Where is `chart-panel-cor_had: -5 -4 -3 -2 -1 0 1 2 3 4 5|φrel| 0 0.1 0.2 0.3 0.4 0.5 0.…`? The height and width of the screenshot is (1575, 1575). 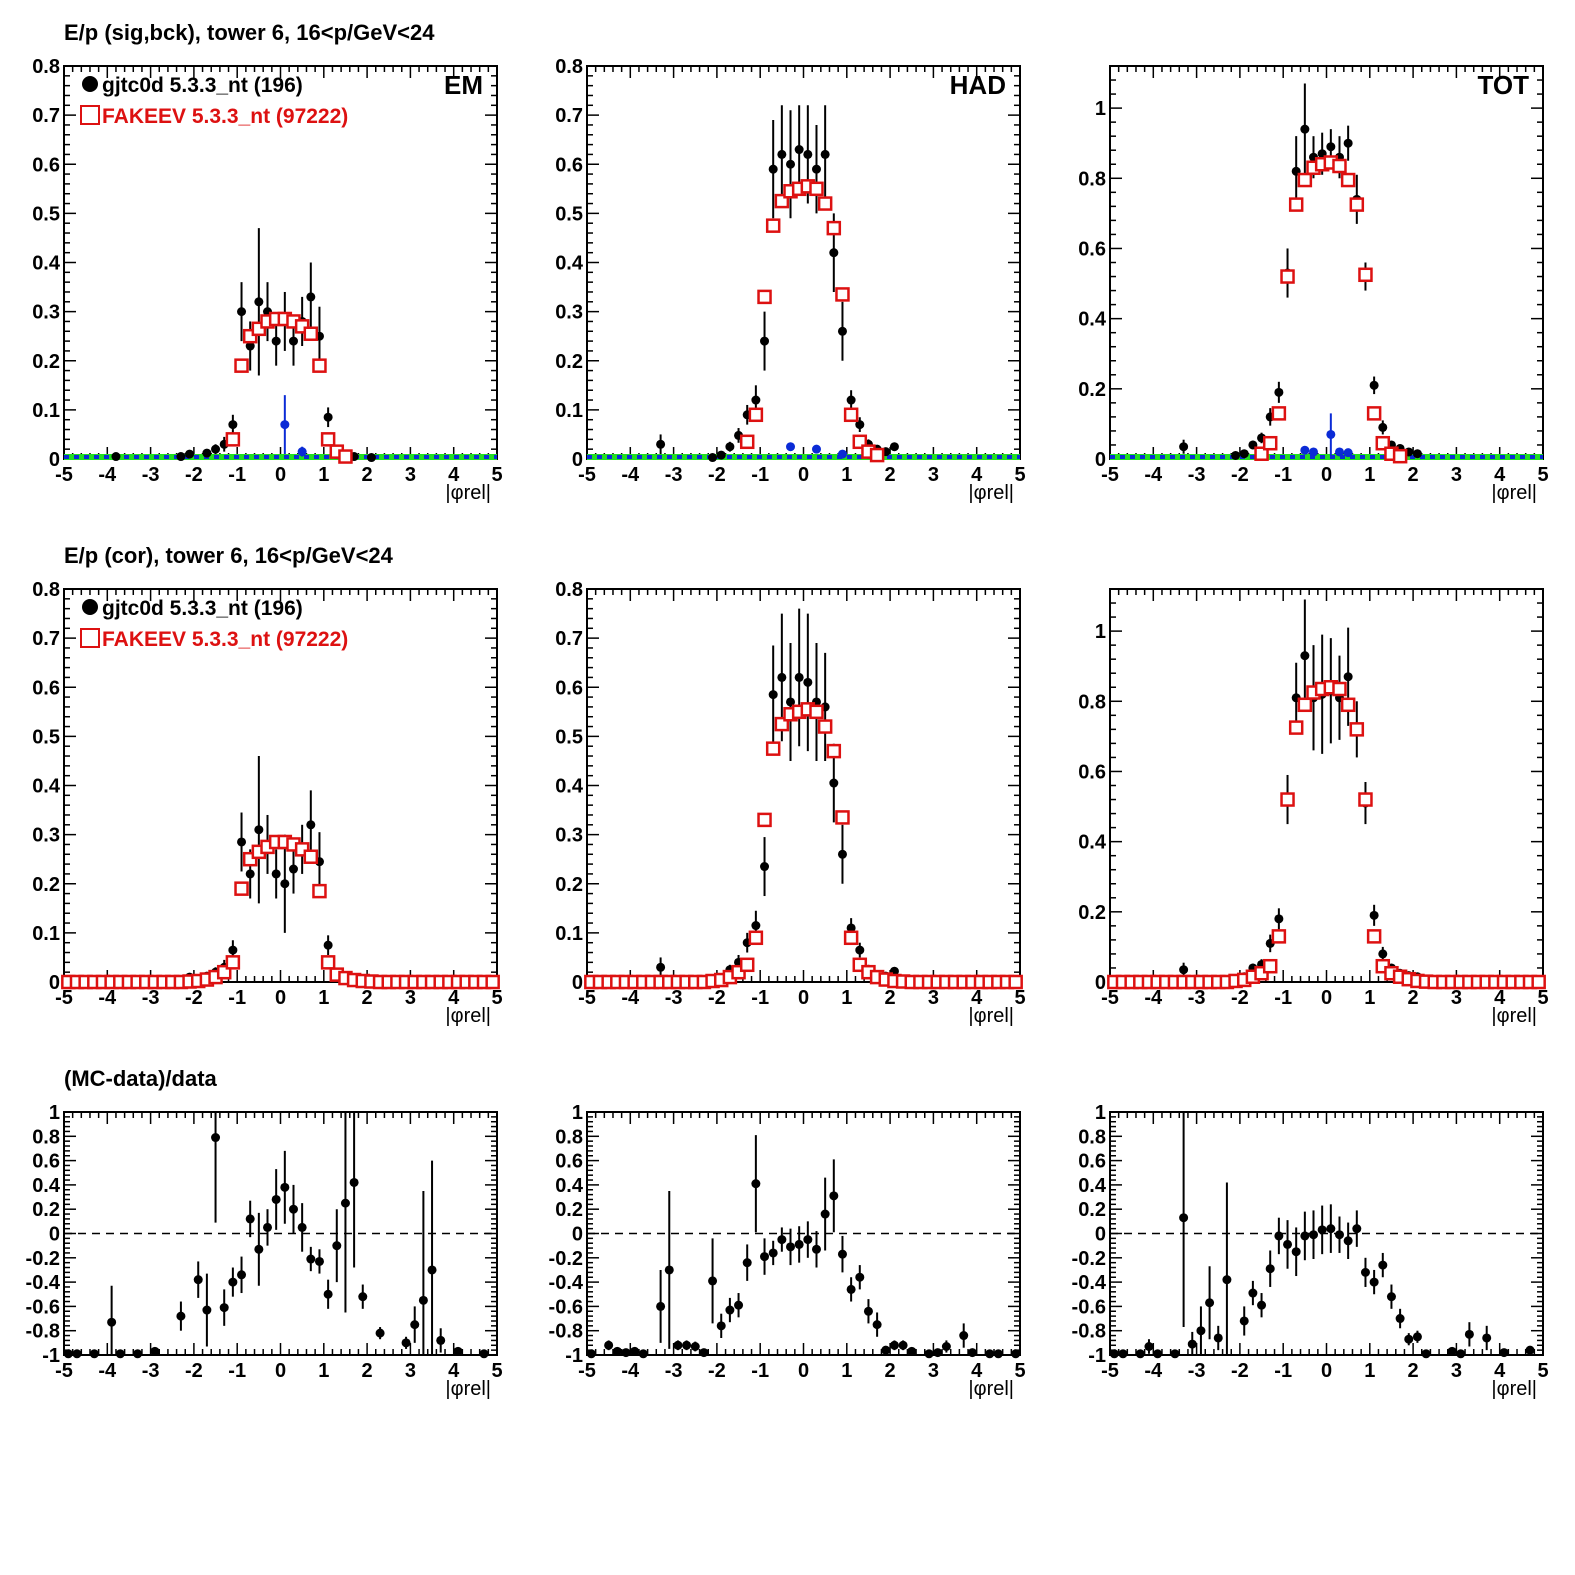
chart-panel-cor_had: -5 -4 -3 -2 -1 0 1 2 3 4 5|φrel| 0 0.1 0.2 0.3 0.4 0.5 0.… is located at coordinates (790, 803).